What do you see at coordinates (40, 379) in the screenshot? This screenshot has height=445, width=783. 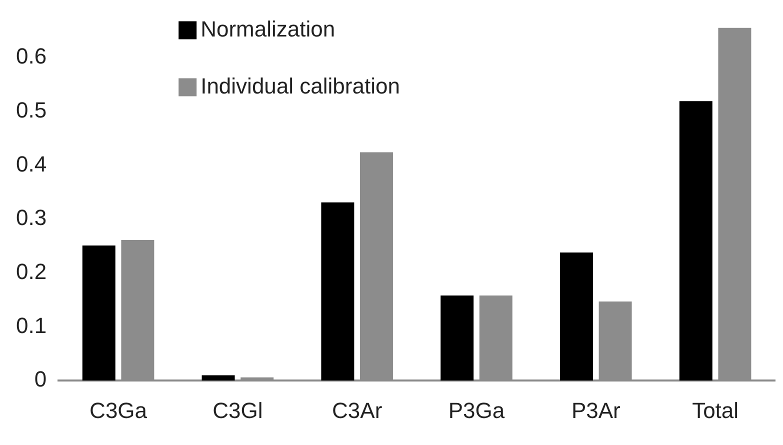 I see `y-tick-label: 0` at bounding box center [40, 379].